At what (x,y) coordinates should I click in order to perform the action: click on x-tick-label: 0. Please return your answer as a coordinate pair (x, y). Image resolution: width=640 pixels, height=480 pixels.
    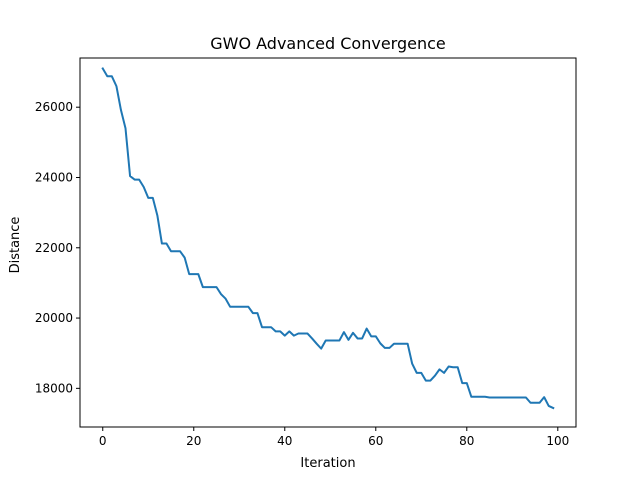
    Looking at the image, I should click on (103, 441).